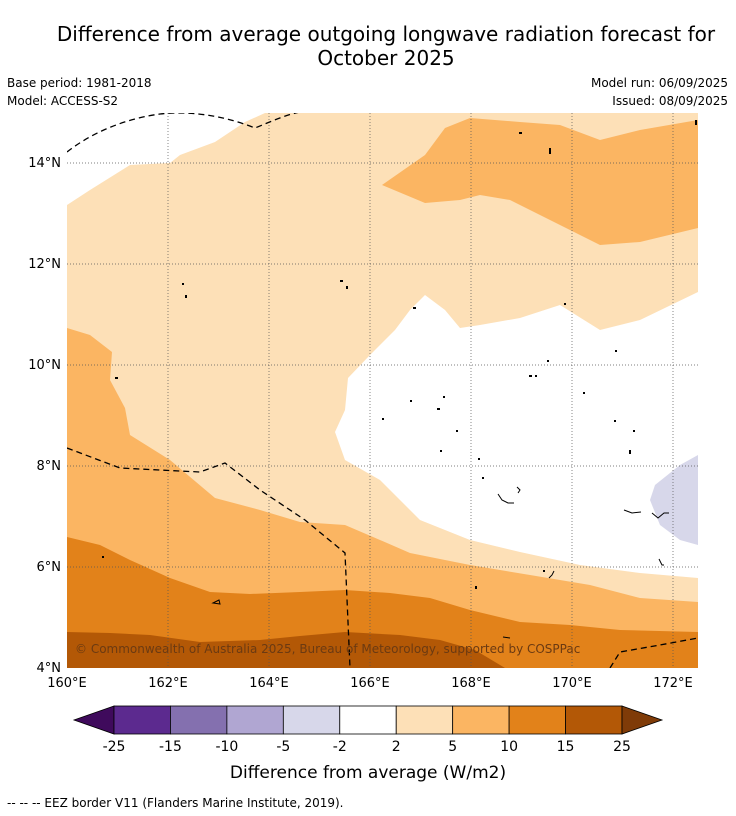 The width and height of the screenshot is (736, 816). I want to click on colorbar-tick-label: -25, so click(114, 747).